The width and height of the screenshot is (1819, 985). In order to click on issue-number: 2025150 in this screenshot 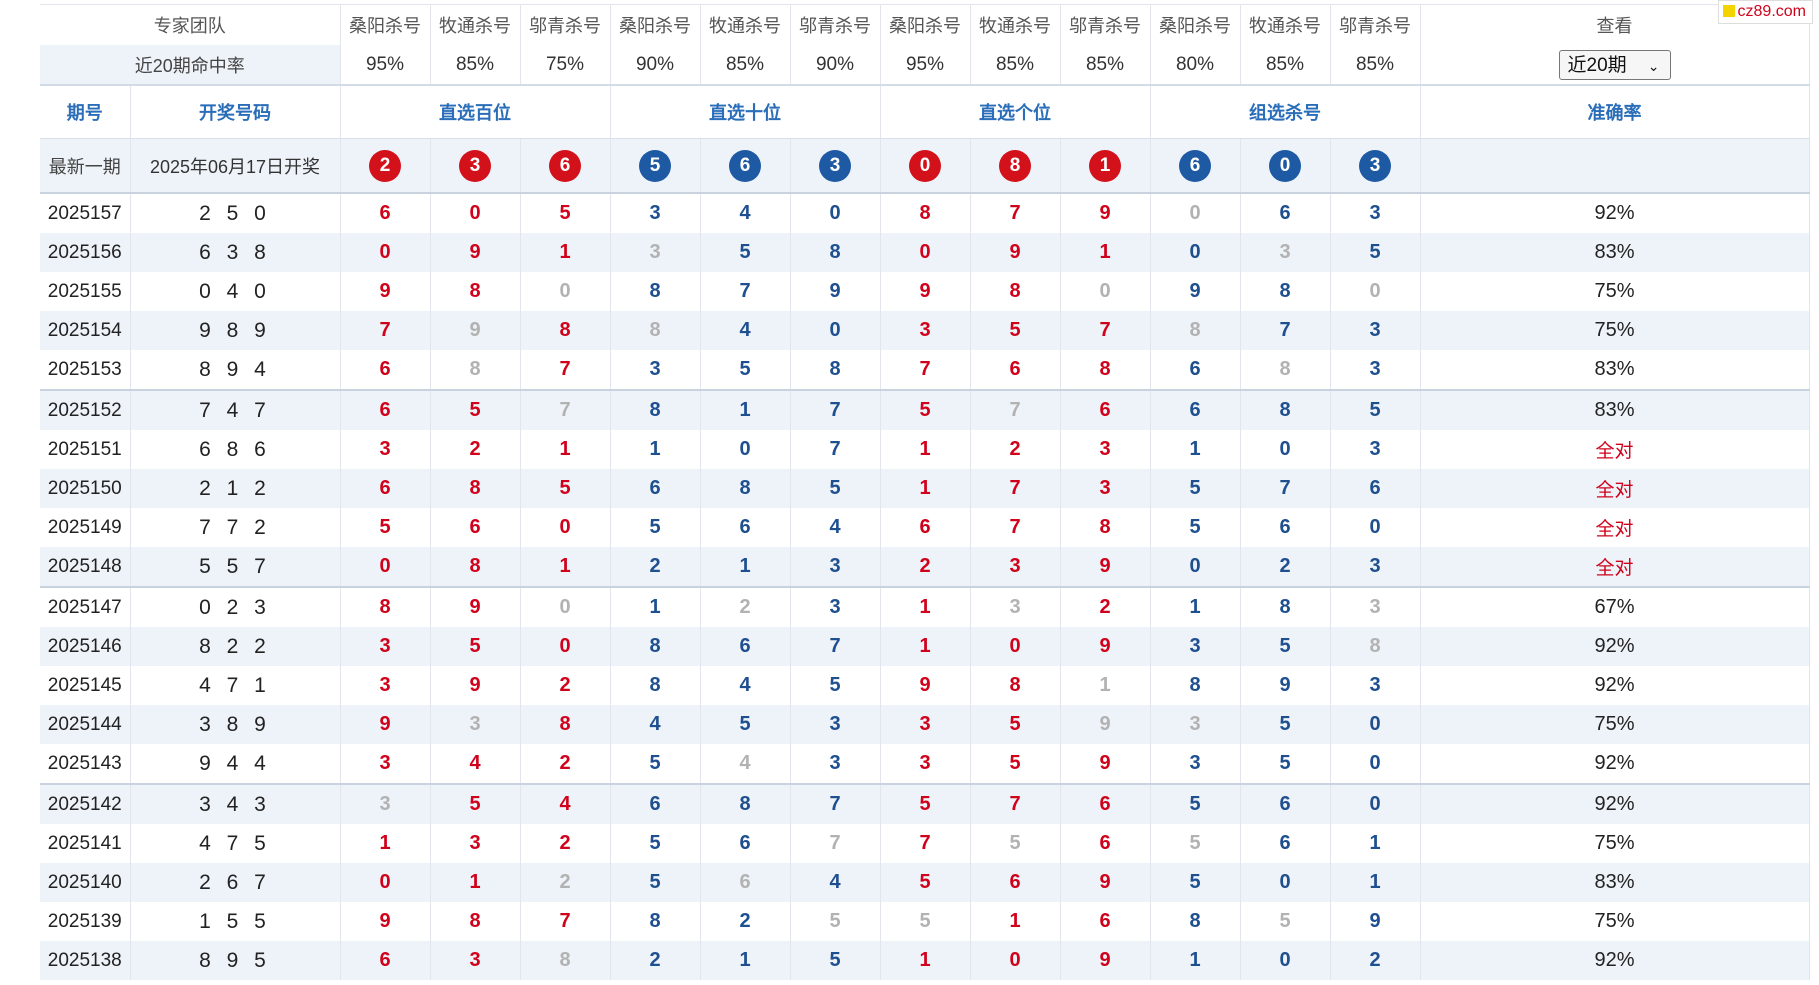, I will do `click(85, 488)`.